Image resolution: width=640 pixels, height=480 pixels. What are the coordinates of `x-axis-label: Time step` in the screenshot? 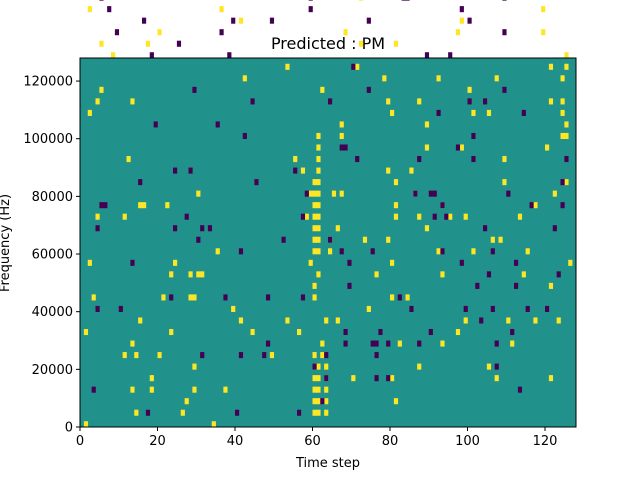 It's located at (327, 463).